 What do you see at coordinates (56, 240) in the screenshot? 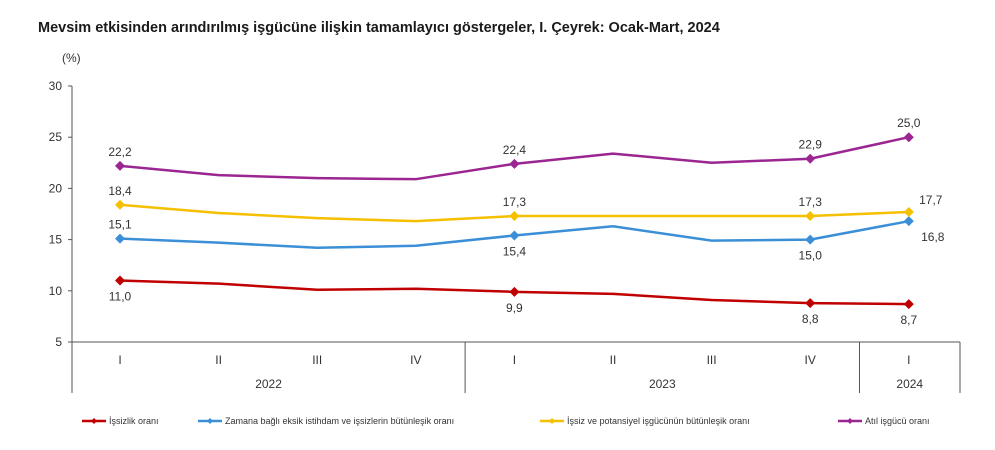
I see `y-tick-label: 15` at bounding box center [56, 240].